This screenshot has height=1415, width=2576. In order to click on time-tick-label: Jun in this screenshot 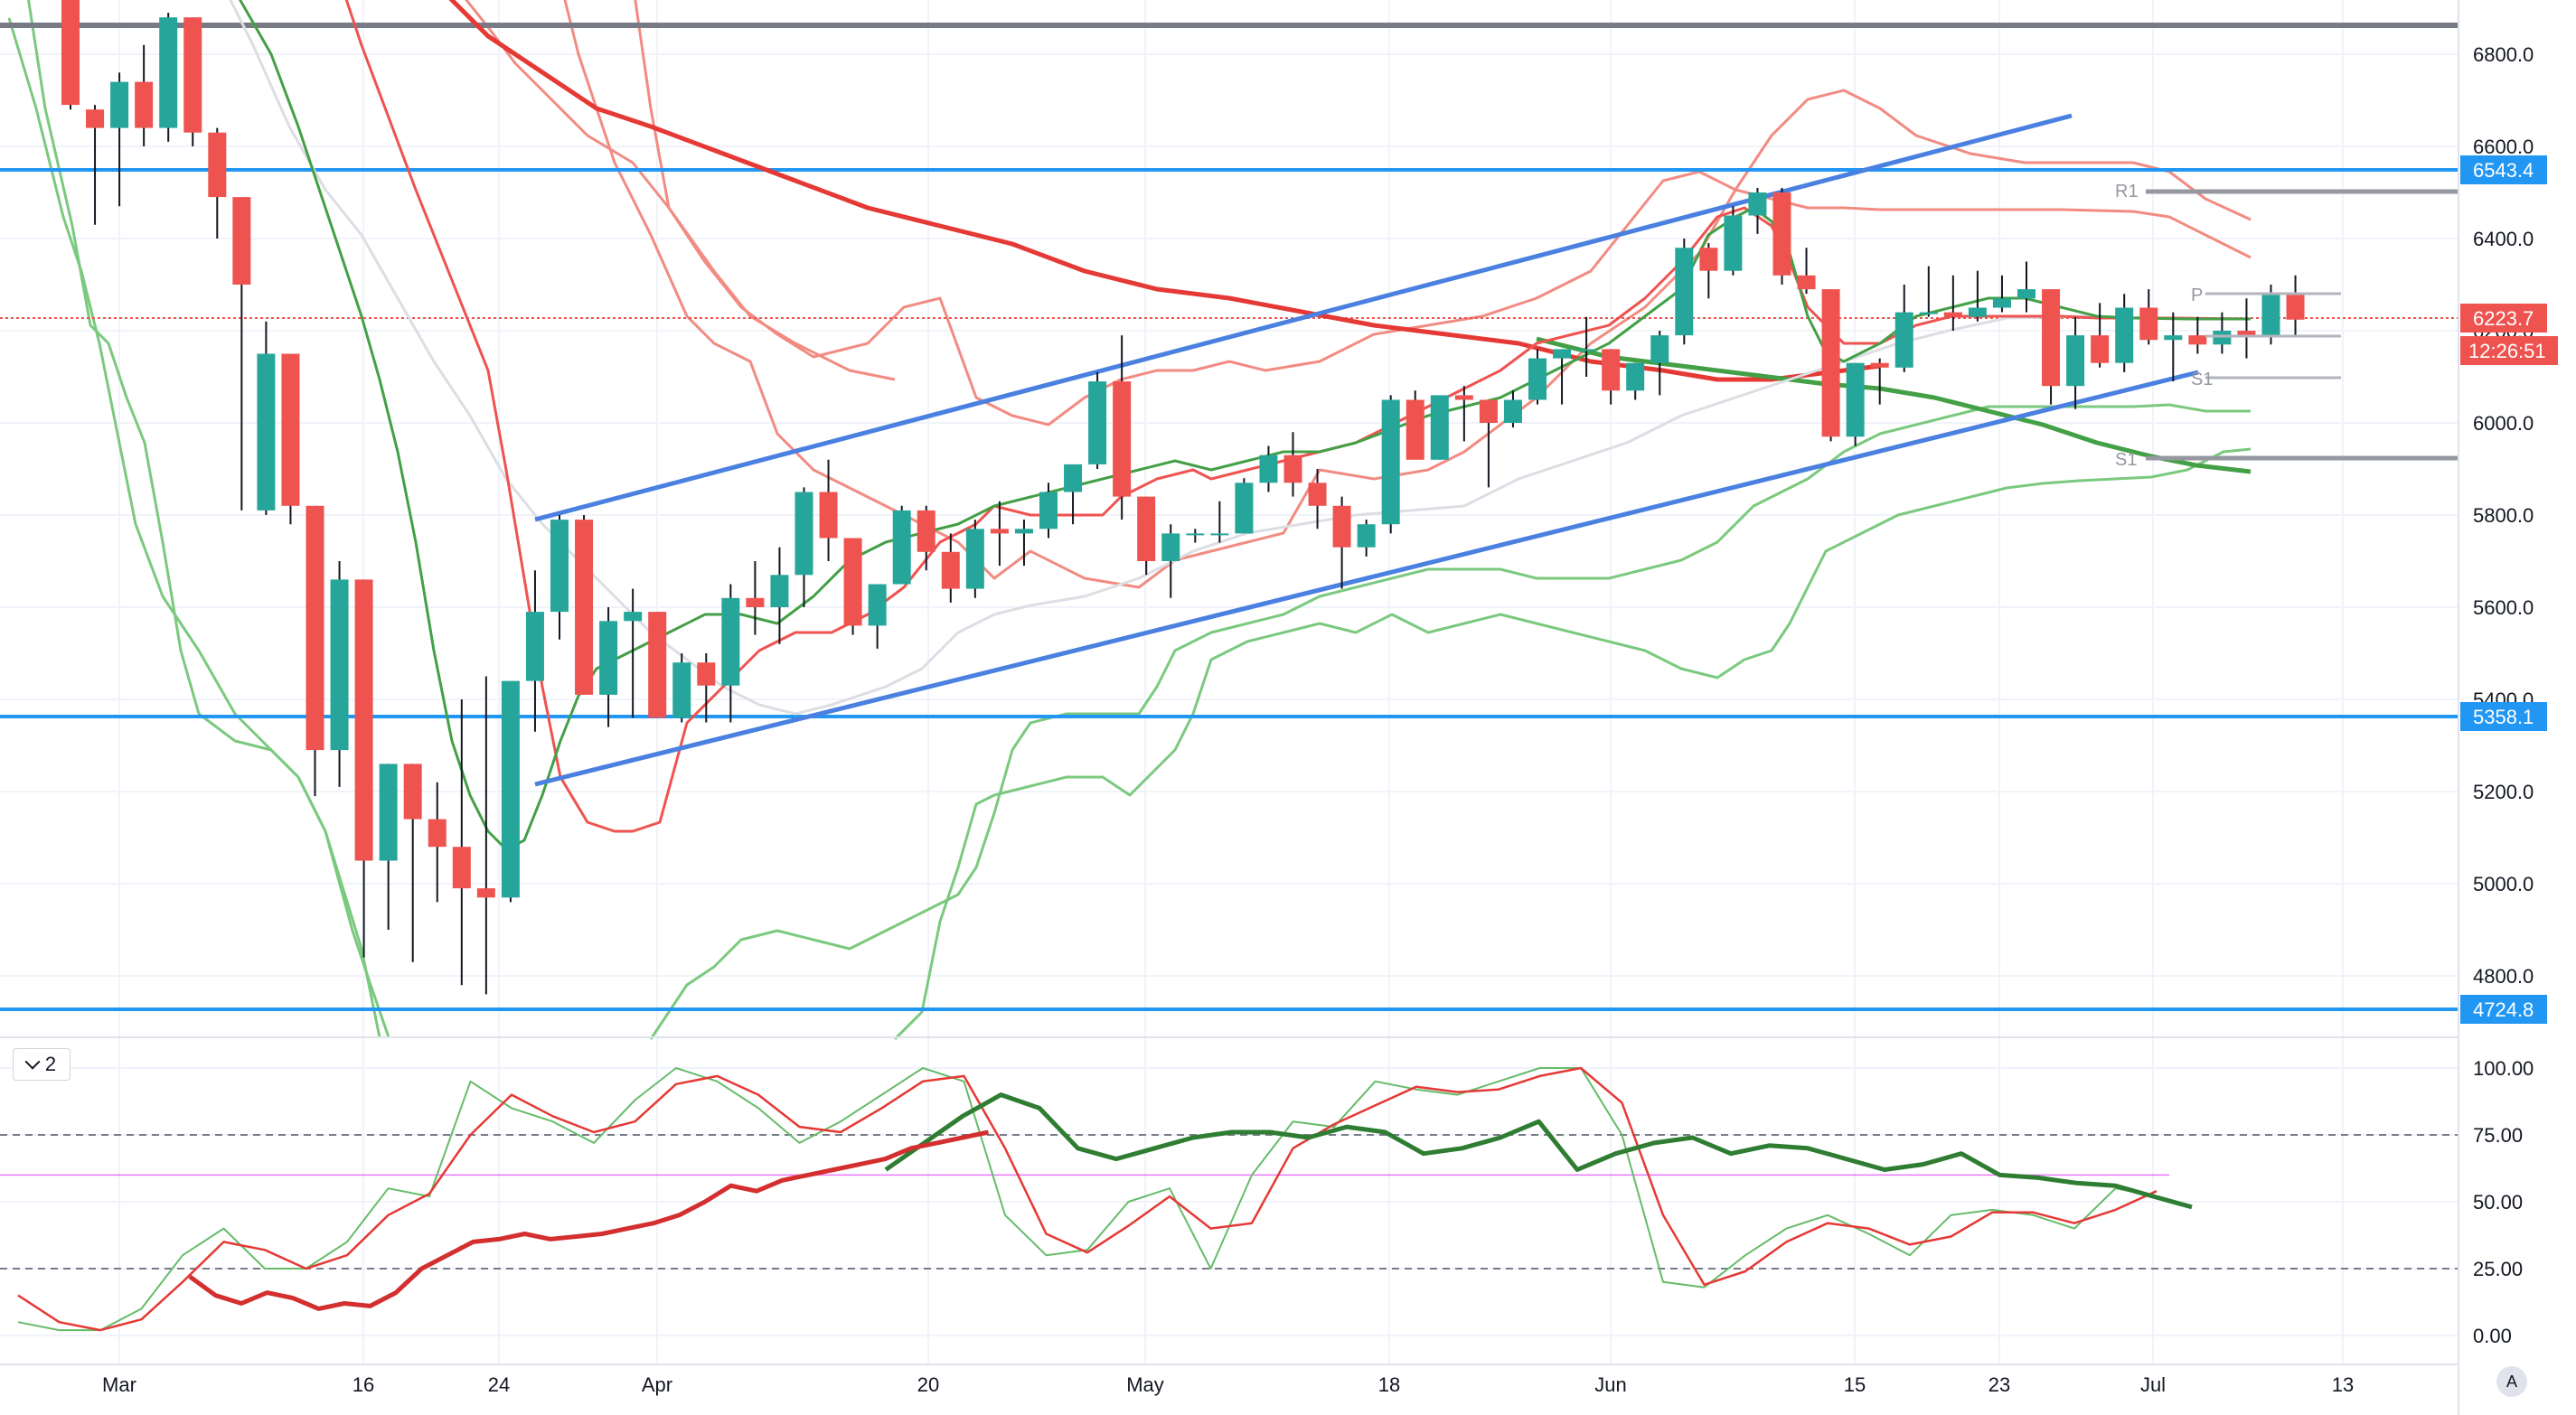, I will do `click(1610, 1384)`.